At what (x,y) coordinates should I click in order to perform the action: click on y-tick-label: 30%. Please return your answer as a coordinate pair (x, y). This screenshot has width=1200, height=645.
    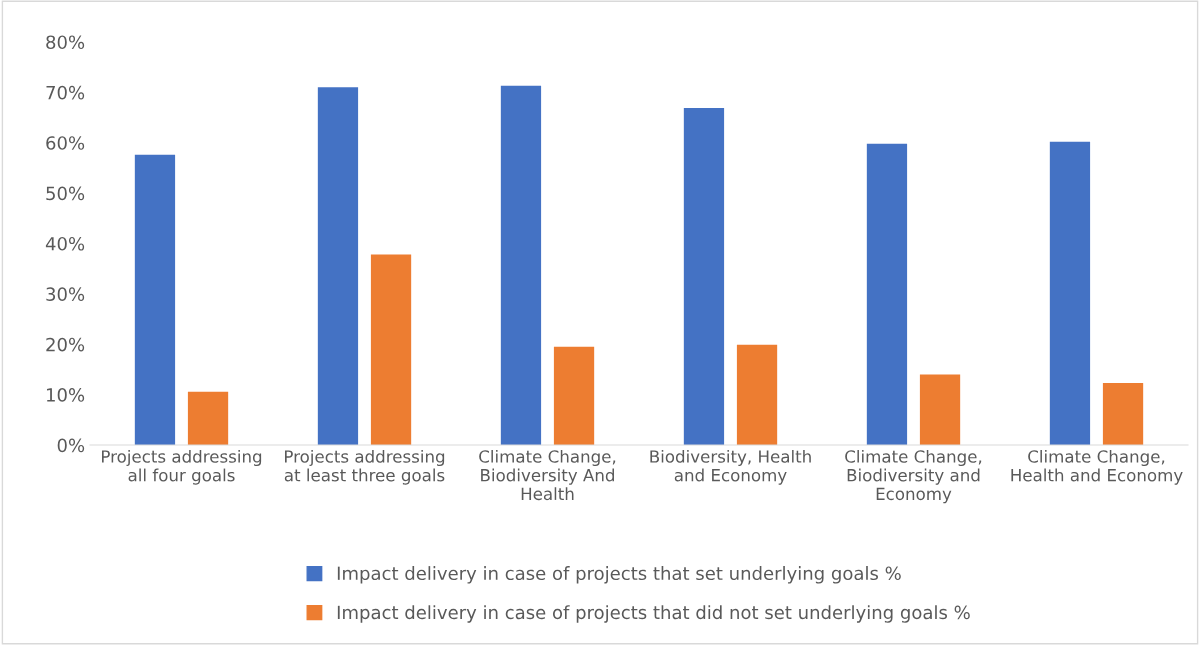
    Looking at the image, I should click on (65, 294).